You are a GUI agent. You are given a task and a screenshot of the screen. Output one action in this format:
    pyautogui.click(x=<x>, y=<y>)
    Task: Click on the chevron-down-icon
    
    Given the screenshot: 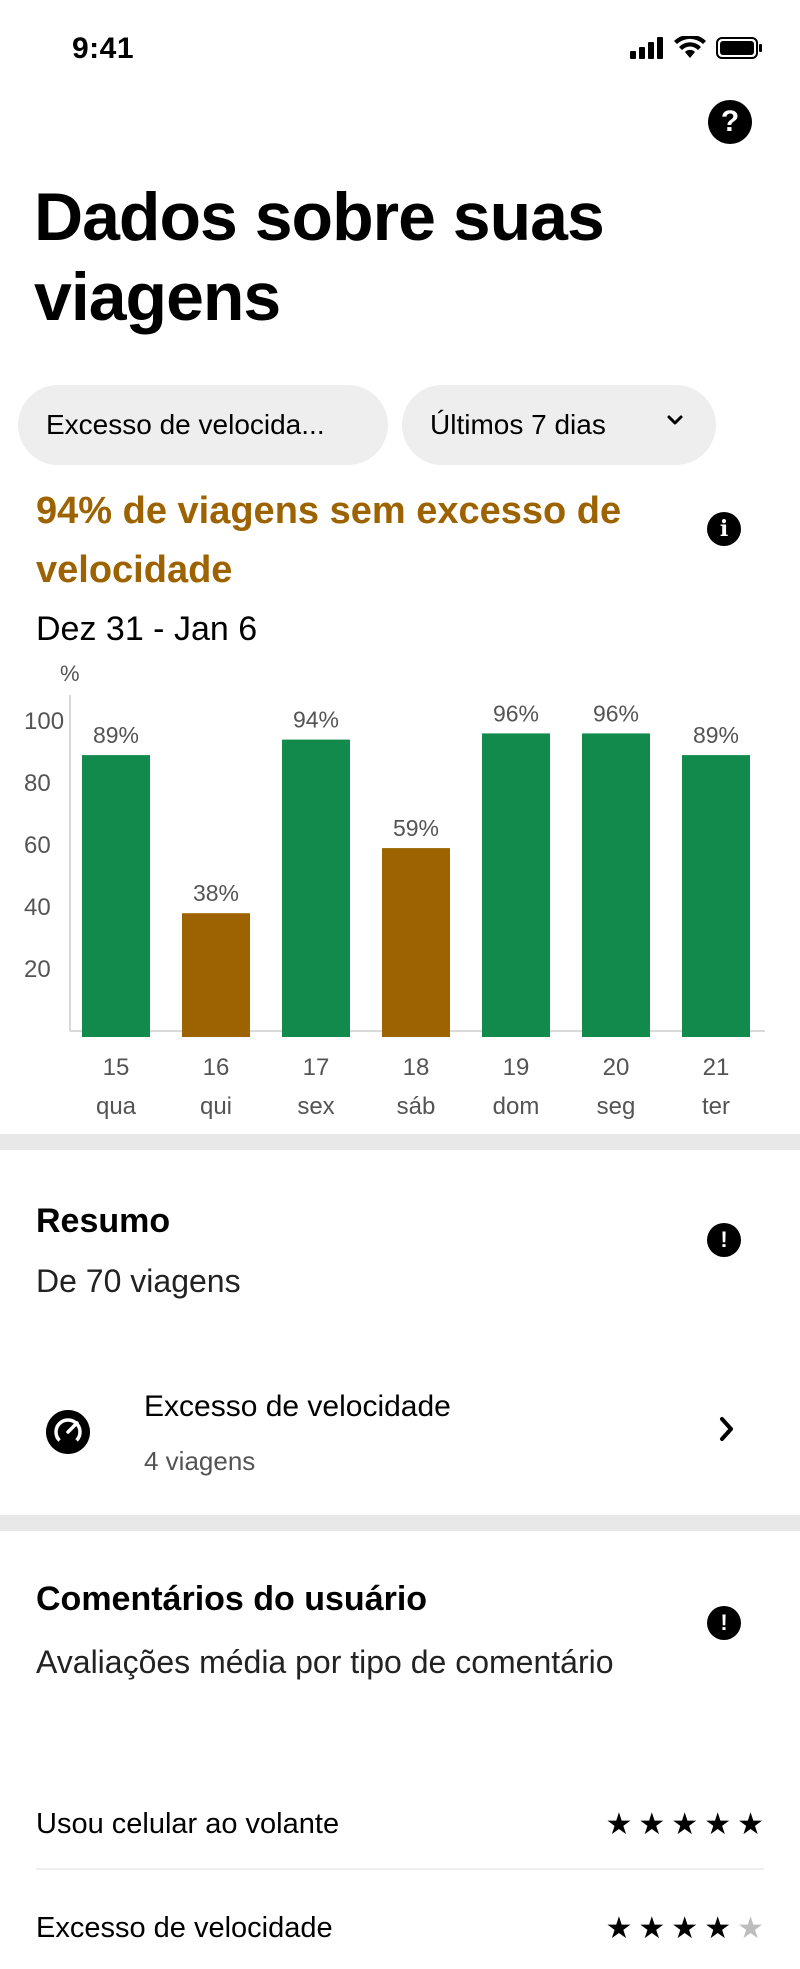 What is the action you would take?
    pyautogui.click(x=675, y=420)
    